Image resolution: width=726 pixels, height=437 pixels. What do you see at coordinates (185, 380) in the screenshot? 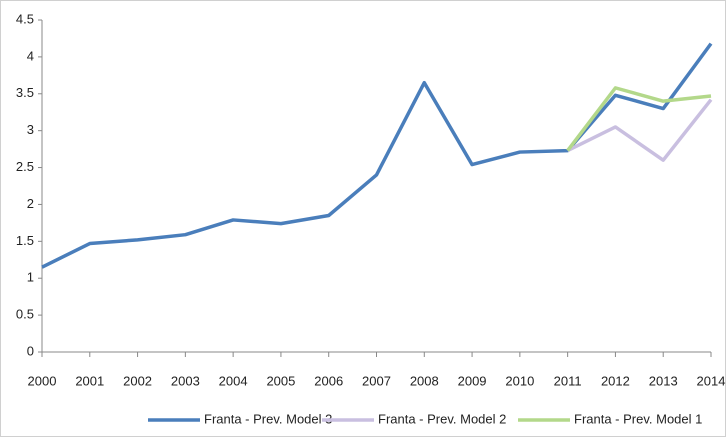
I see `x-tick-label: 2003` at bounding box center [185, 380].